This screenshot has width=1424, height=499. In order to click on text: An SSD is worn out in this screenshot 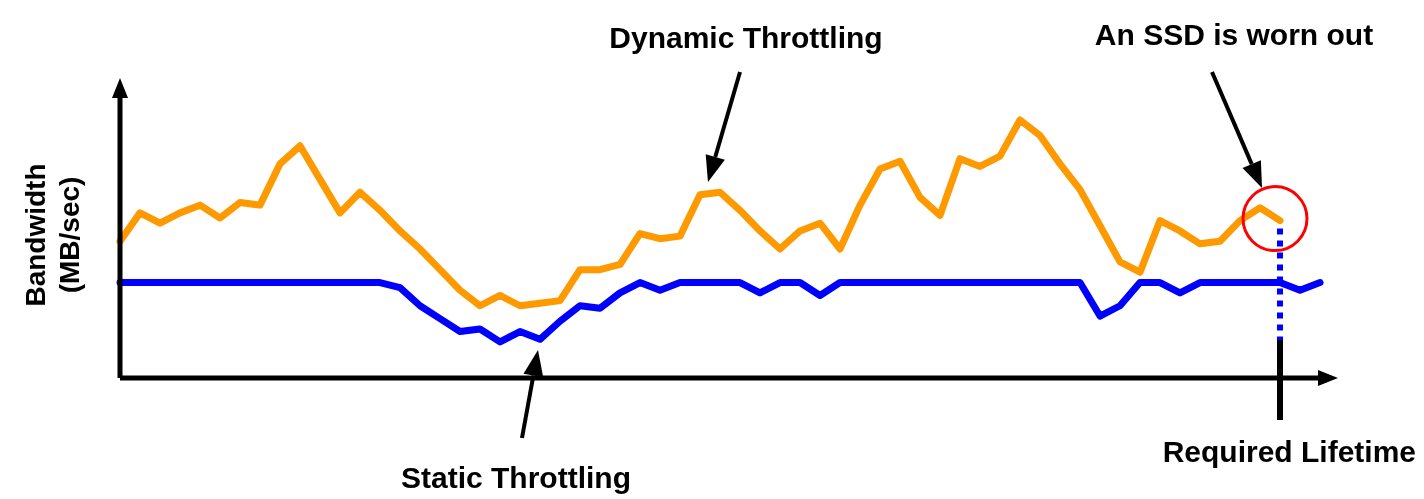, I will do `click(1234, 34)`.